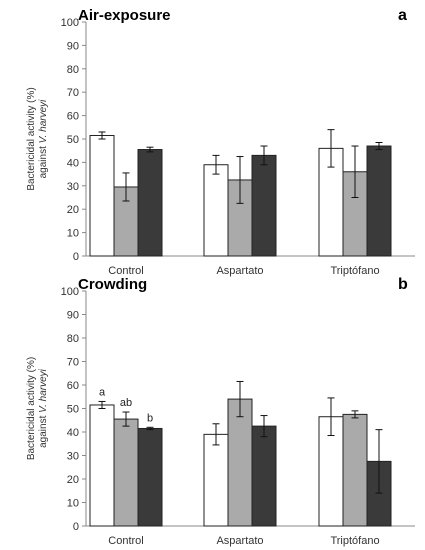 Image resolution: width=425 pixels, height=550 pixels. What do you see at coordinates (402, 15) in the screenshot?
I see `panel-letter: a` at bounding box center [402, 15].